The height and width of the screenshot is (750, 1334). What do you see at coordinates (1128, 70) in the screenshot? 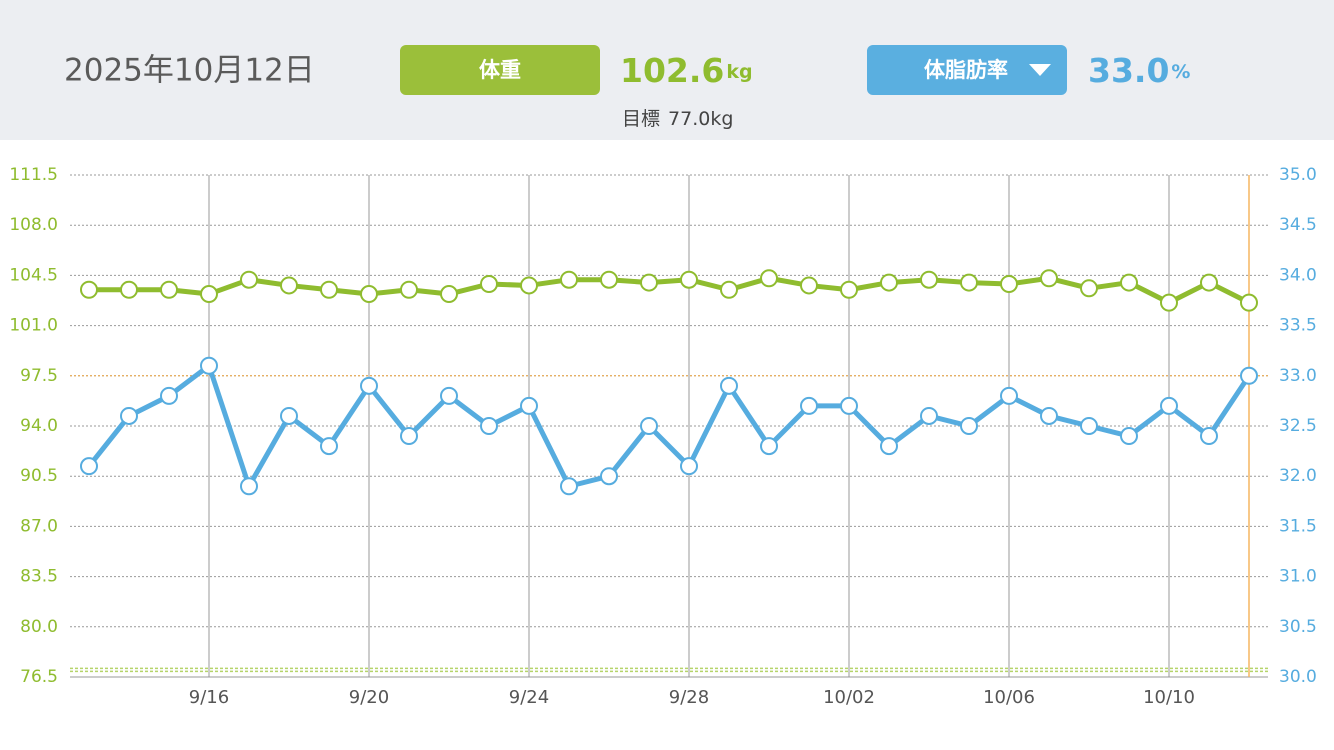
I see `body-fat-number: 33.0` at bounding box center [1128, 70].